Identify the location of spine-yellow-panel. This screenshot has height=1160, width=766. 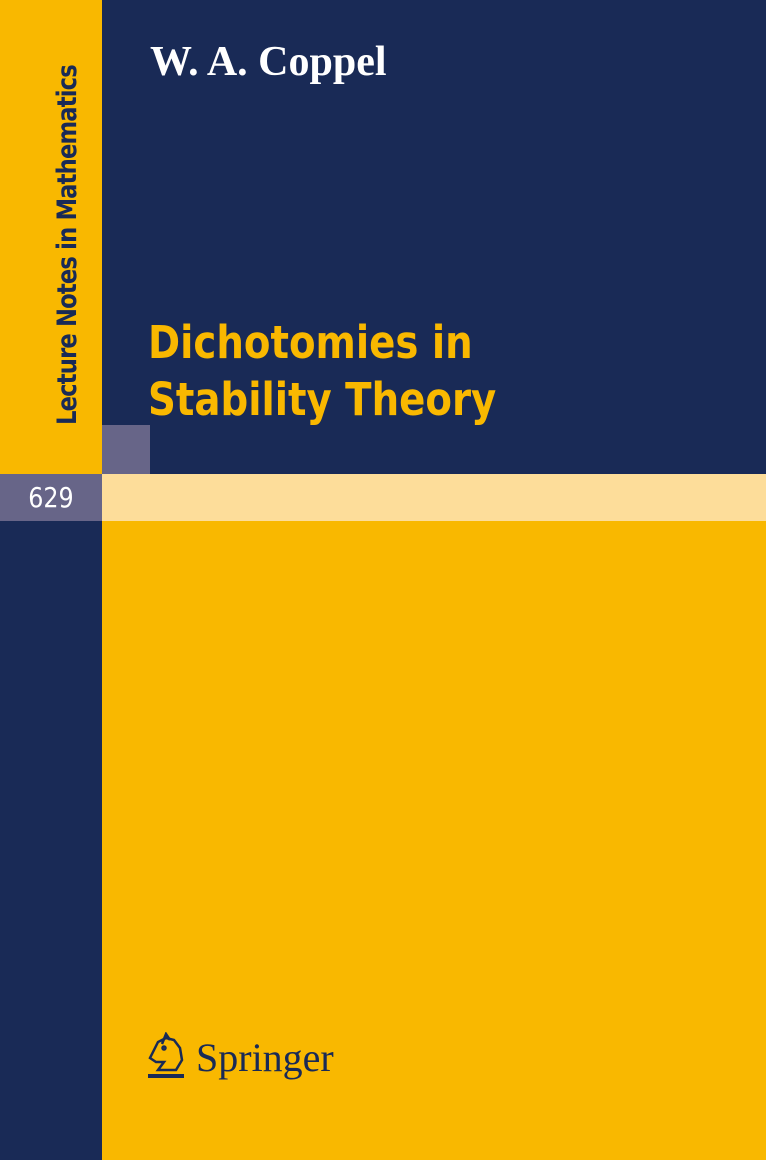
(51, 237).